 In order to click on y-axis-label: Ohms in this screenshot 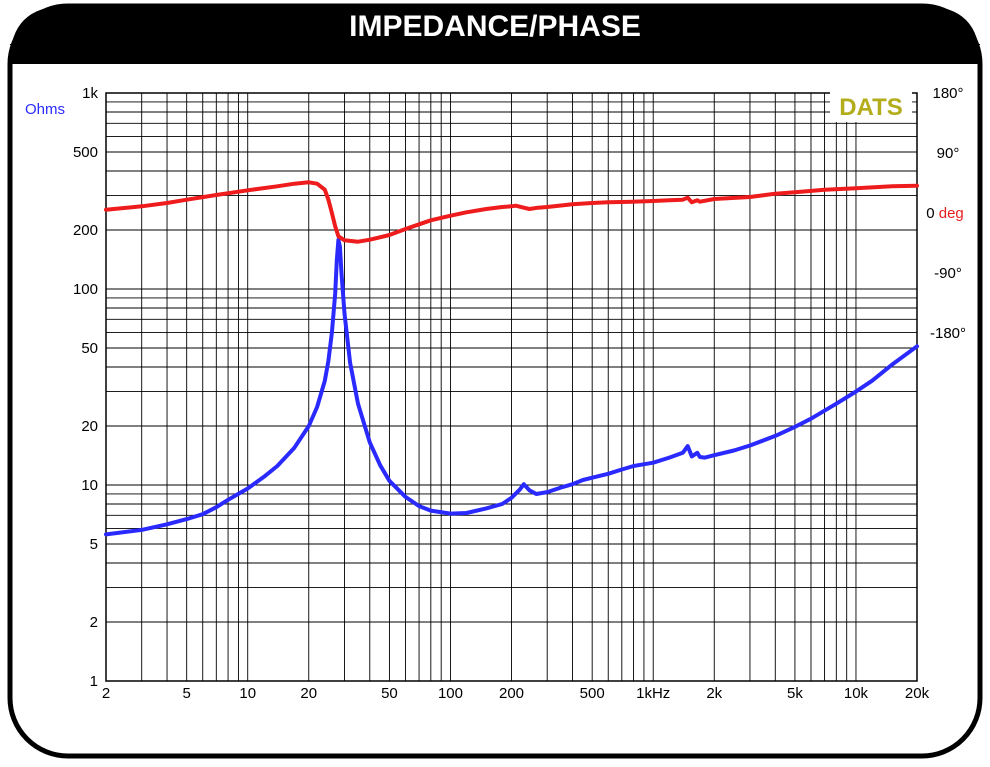, I will do `click(45, 109)`.